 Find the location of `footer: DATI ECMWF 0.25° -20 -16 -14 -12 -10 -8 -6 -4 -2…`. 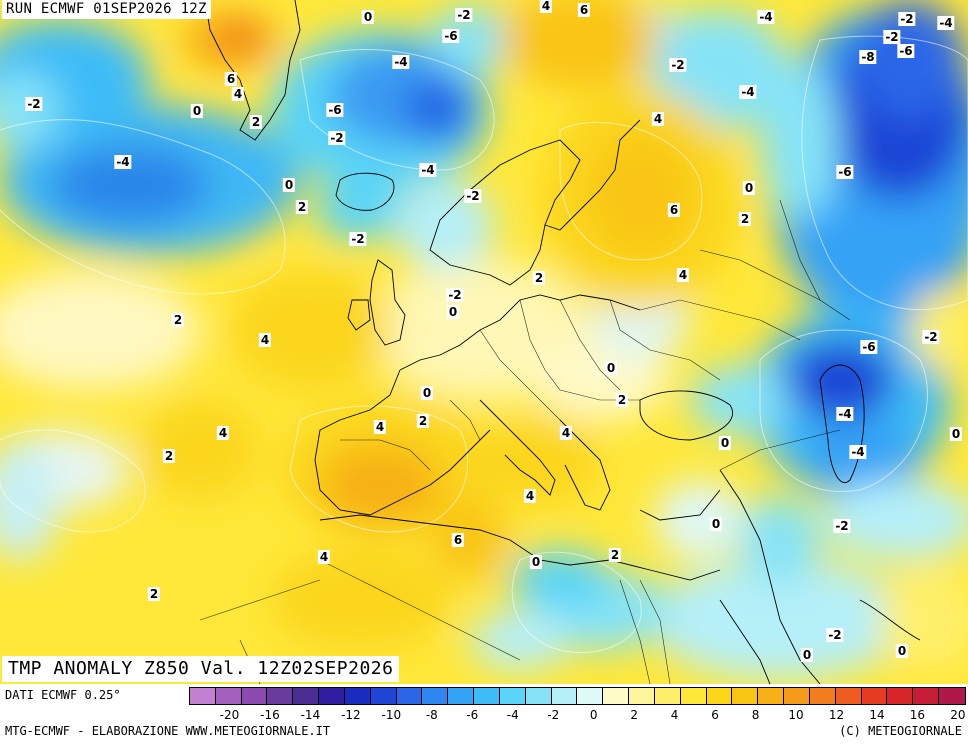

footer: DATI ECMWF 0.25° -20 -16 -14 -12 -10 -8 -6 -4 -2… is located at coordinates (484, 714).